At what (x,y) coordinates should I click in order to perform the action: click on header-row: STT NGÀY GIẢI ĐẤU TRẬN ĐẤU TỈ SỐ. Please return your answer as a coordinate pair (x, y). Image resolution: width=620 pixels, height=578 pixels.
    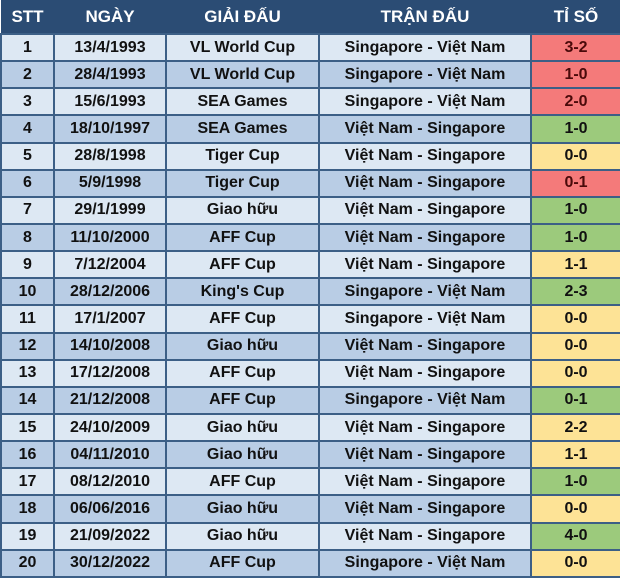
    Looking at the image, I should click on (310, 17).